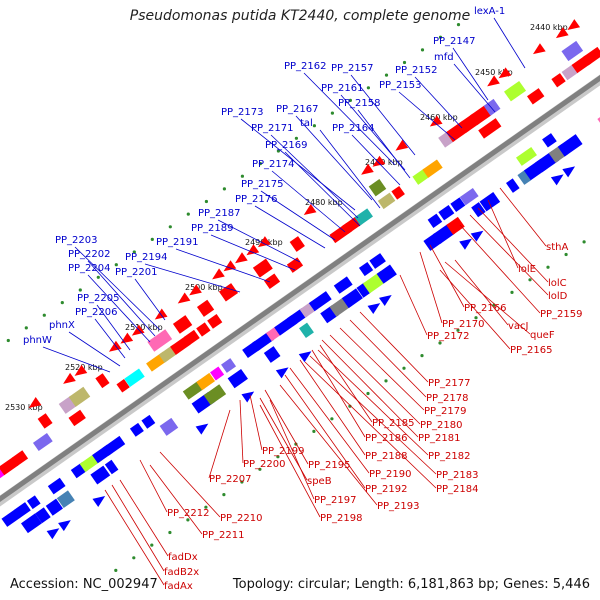  Describe the element at coordinates (416, 70) in the screenshot. I see `forward-gene-label: PP_2152` at that location.